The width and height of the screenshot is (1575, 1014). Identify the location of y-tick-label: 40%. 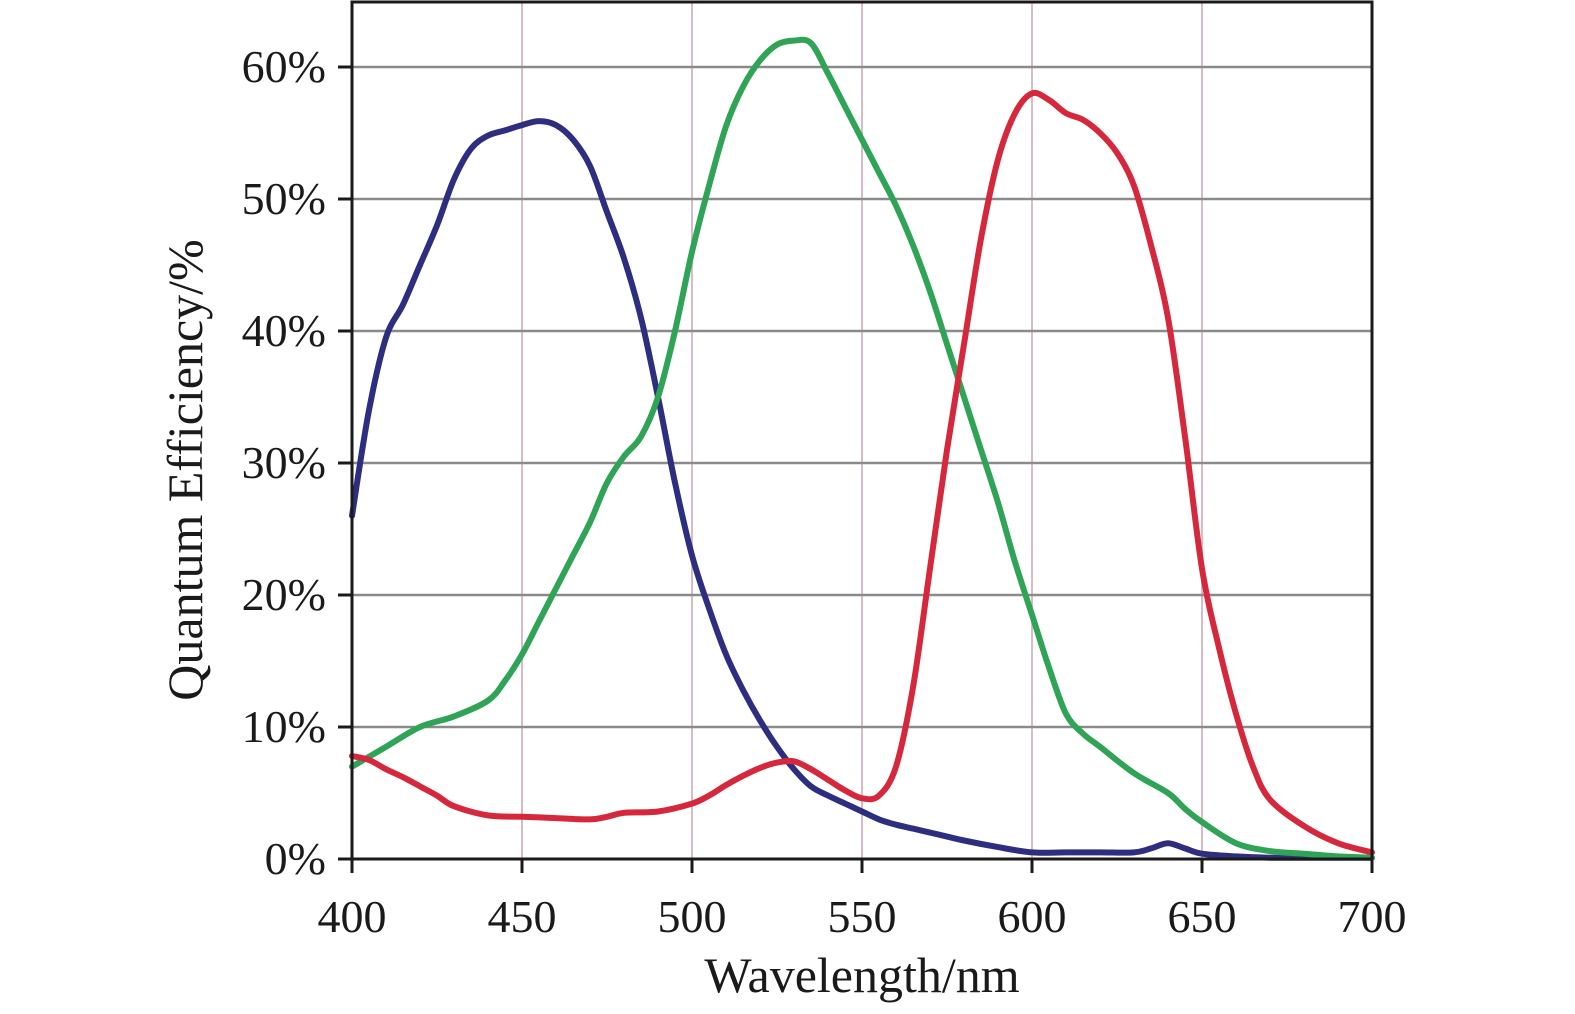
(284, 330).